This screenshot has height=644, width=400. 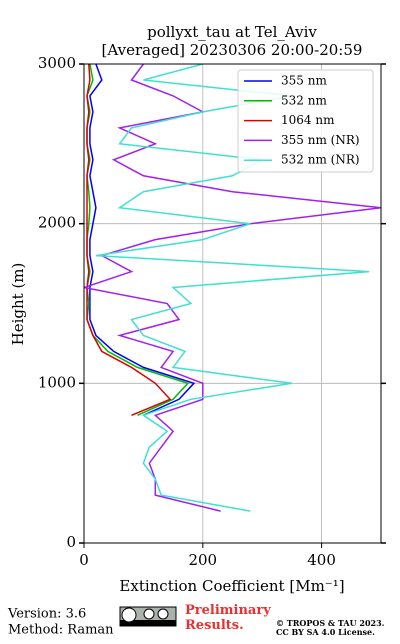 What do you see at coordinates (57, 63) in the screenshot?
I see `y-tick-label: 3000` at bounding box center [57, 63].